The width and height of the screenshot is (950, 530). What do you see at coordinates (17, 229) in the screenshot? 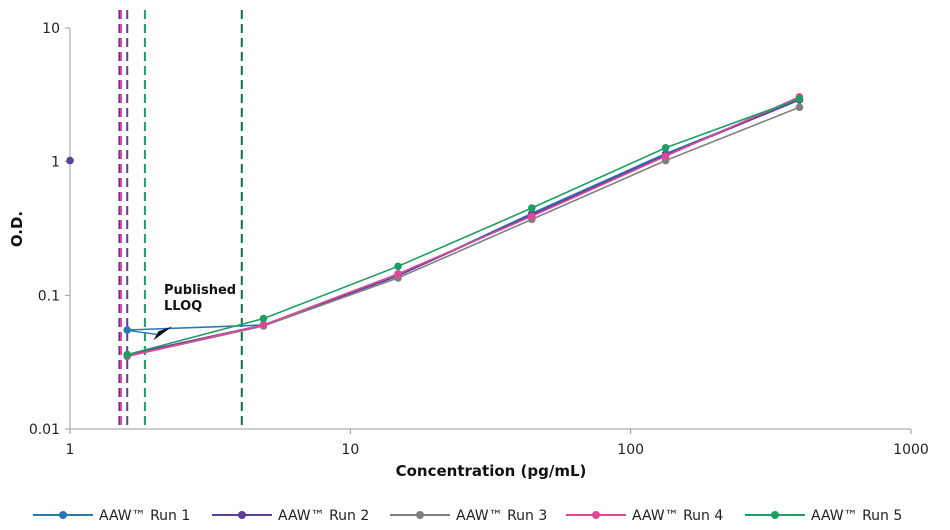
I see `y-axis-title: O.D.` at bounding box center [17, 229].